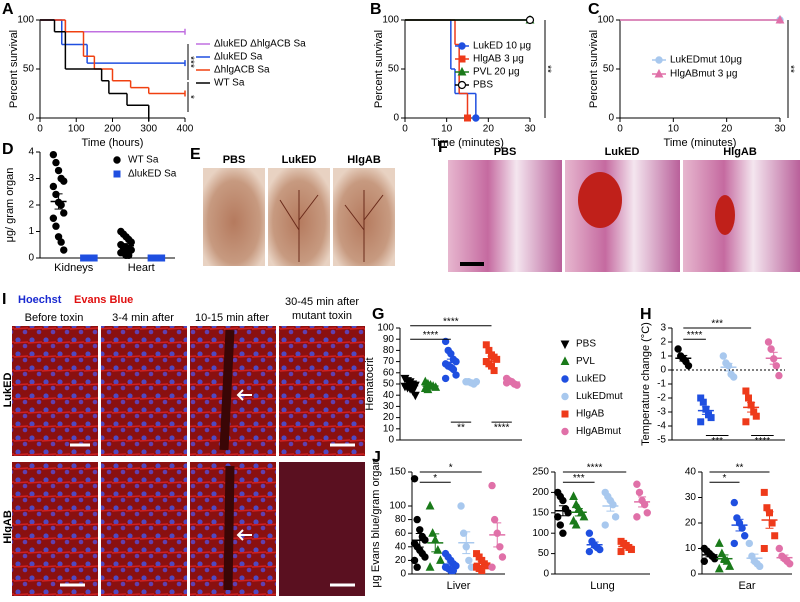  Describe the element at coordinates (530, 129) in the screenshot. I see `x-tick-label: 30` at that location.